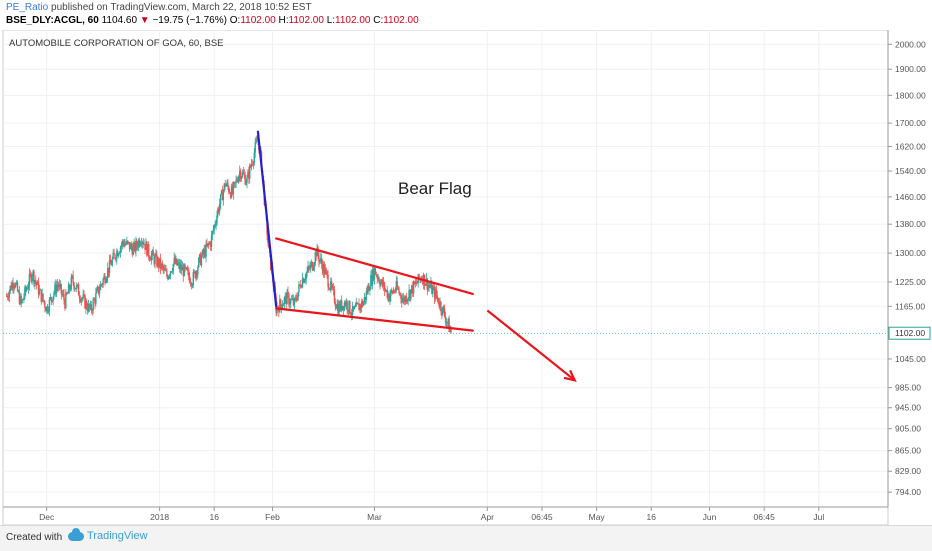 The image size is (932, 551). I want to click on x-tick-label: Dec, so click(47, 517).